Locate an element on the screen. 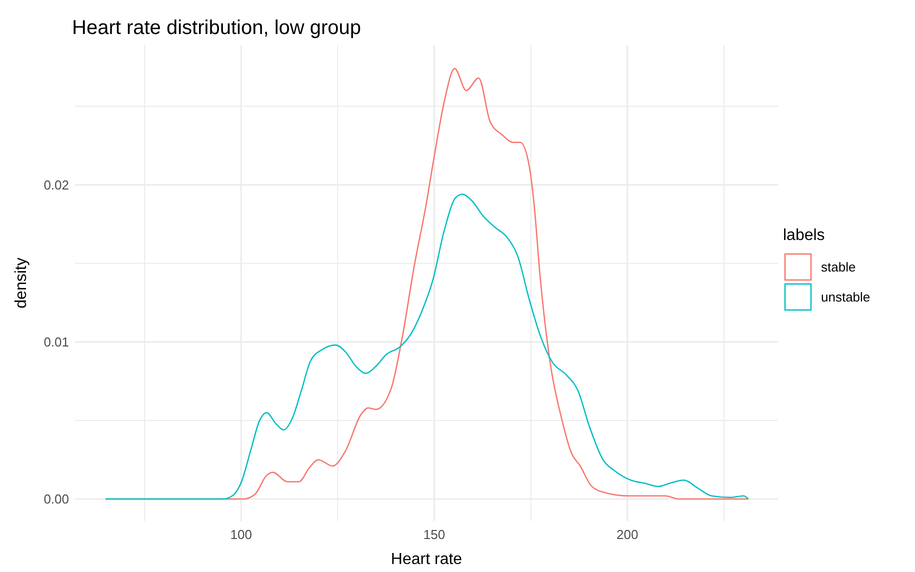 Image resolution: width=915 pixels, height=572 pixels. x-tick-label: 200 is located at coordinates (627, 534).